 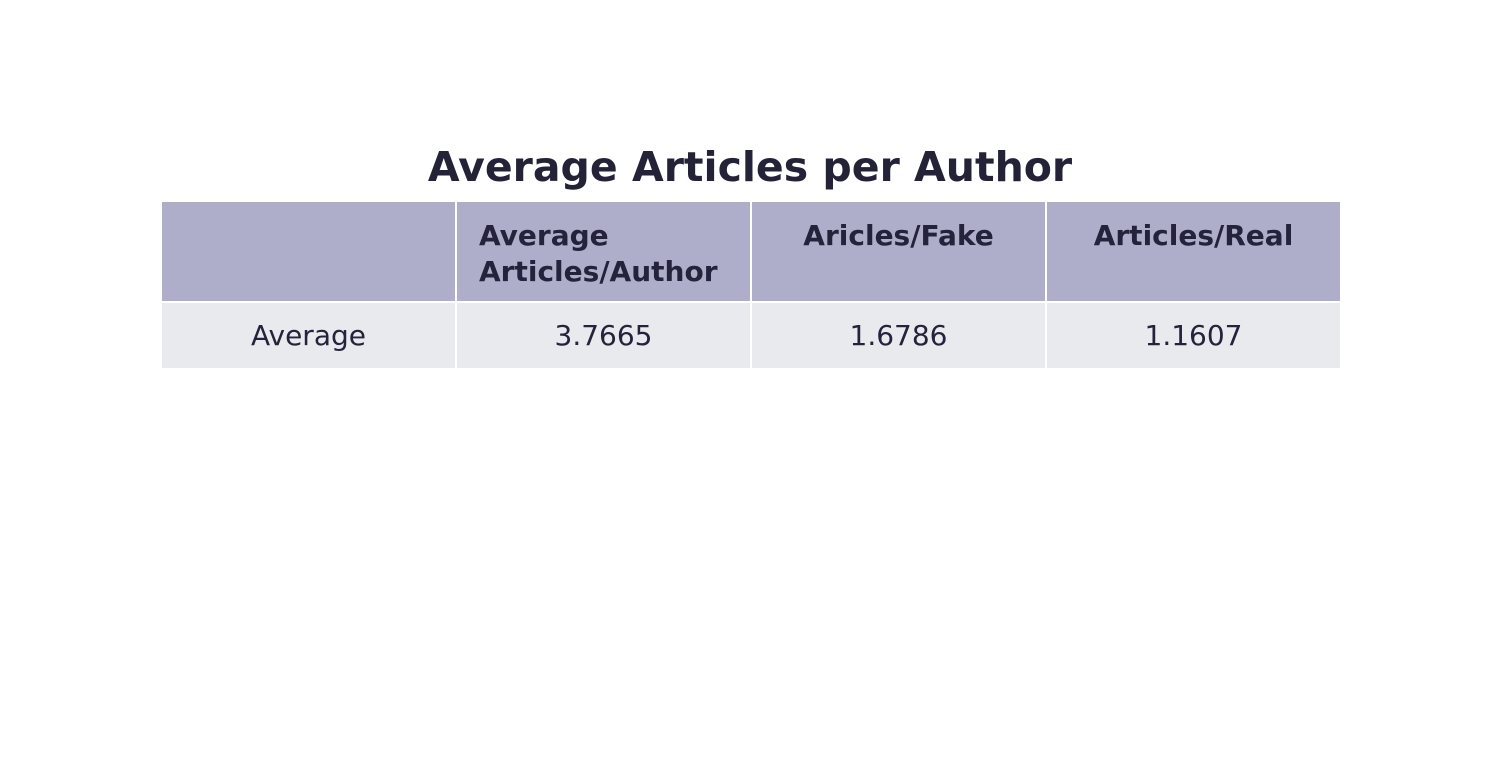 I want to click on table-row: Average 3.7665 1.6786 1.1607, so click(x=751, y=335).